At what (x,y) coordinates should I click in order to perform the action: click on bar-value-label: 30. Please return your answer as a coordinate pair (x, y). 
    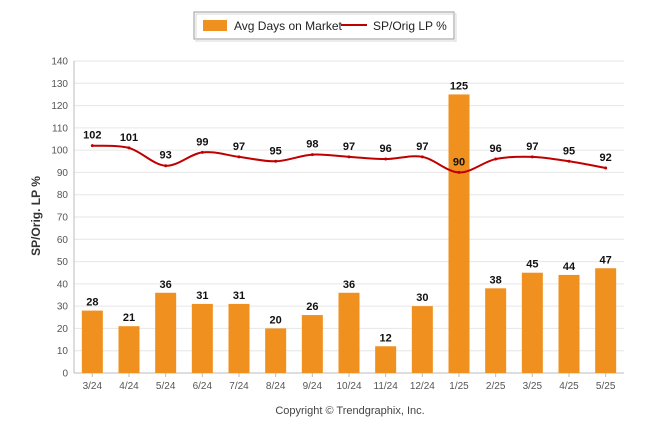
    Looking at the image, I should click on (422, 298).